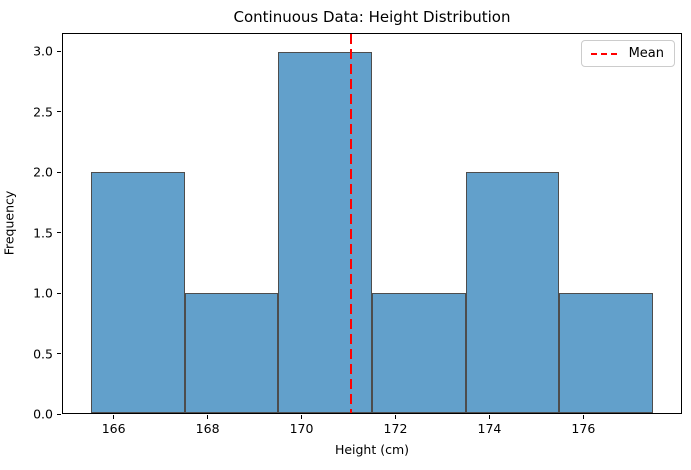  What do you see at coordinates (372, 449) in the screenshot?
I see `x-axis-label: Height (cm)` at bounding box center [372, 449].